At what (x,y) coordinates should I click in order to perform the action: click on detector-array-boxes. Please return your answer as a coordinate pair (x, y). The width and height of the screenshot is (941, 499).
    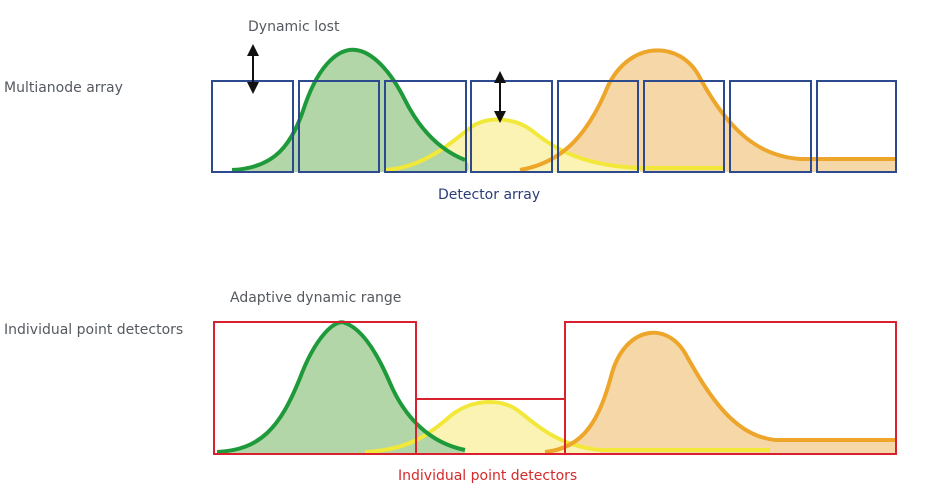
    Looking at the image, I should click on (554, 126).